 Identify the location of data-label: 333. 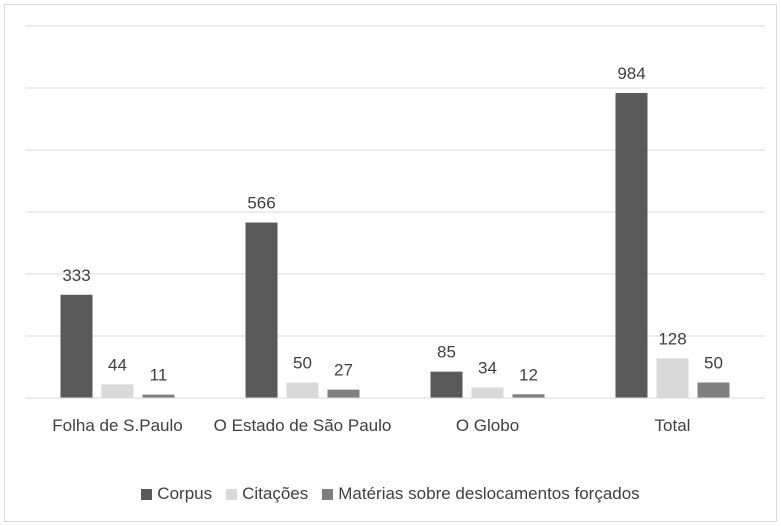
(76, 275).